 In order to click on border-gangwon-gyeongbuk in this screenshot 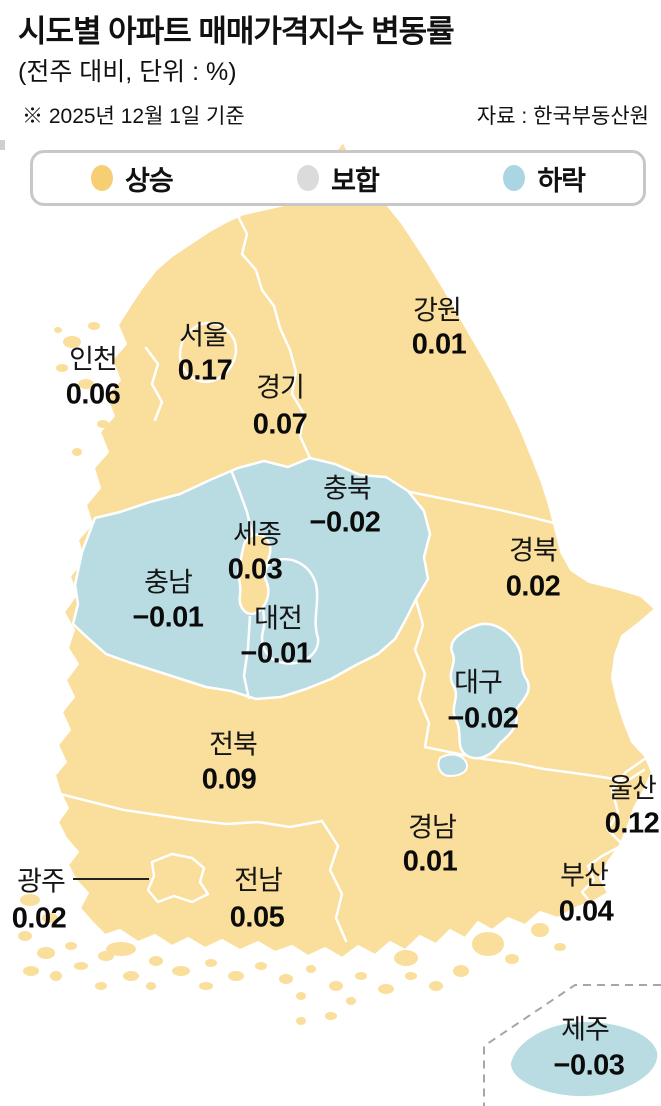, I will do `click(484, 508)`.